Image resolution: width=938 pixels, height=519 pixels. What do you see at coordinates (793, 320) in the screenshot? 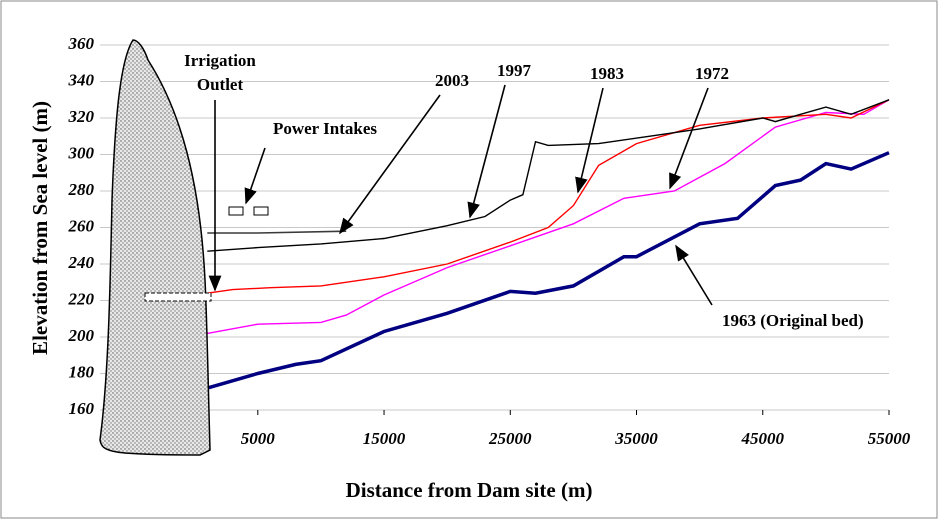
I see `series-label: 1963 (Original bed)` at bounding box center [793, 320].